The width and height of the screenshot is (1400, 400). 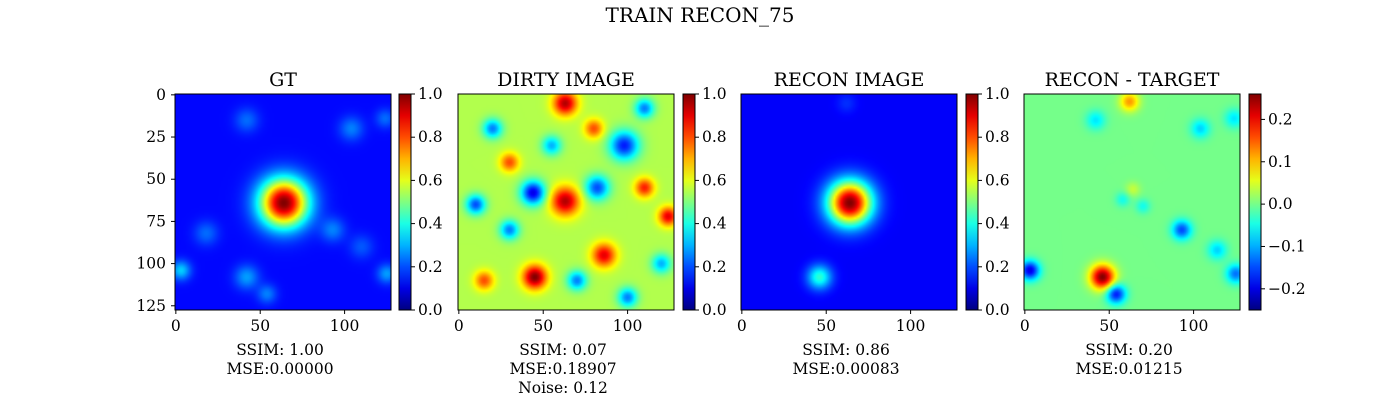 What do you see at coordinates (161, 95) in the screenshot?
I see `y-tick-label: 0` at bounding box center [161, 95].